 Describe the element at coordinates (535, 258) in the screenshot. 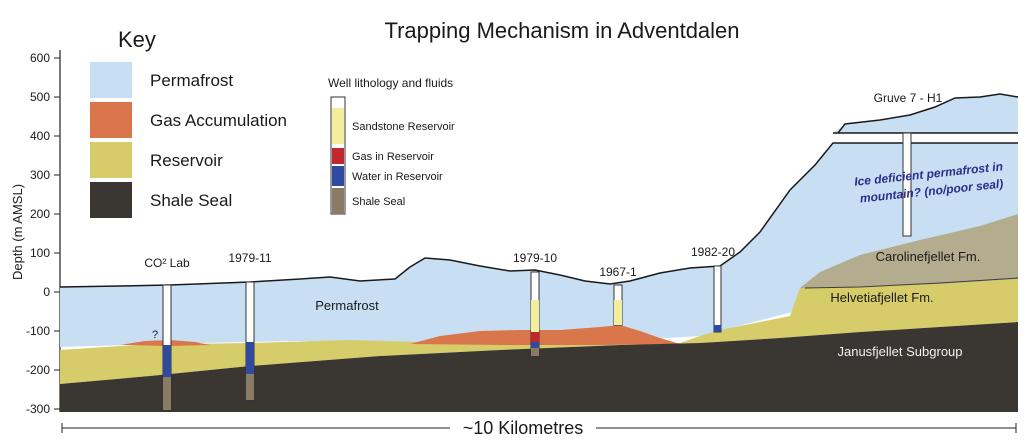

I see `well-label-1979-10: 1979-10` at that location.